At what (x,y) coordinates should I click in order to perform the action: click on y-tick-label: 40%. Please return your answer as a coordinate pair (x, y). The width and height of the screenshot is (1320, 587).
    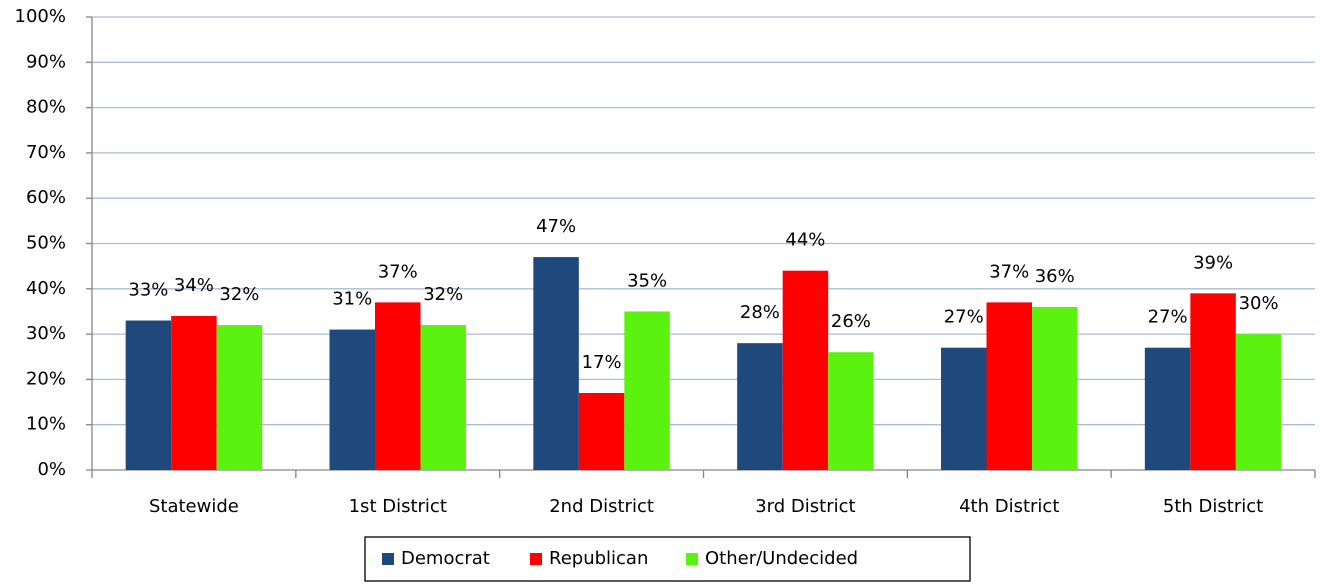
    Looking at the image, I should click on (46, 288).